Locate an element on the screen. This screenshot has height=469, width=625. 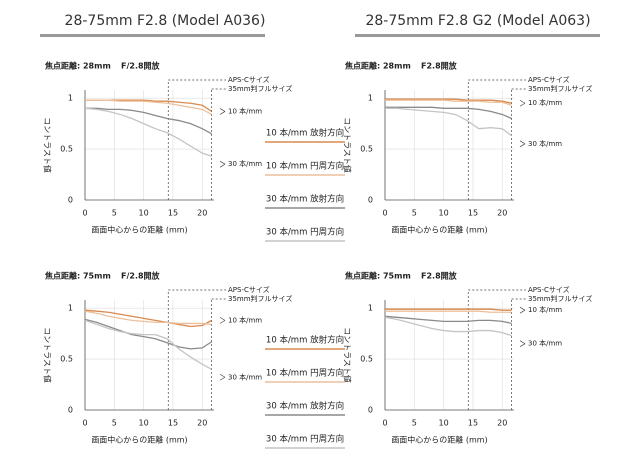
legend-label: 30 本/mm 放射方向 is located at coordinates (305, 199).